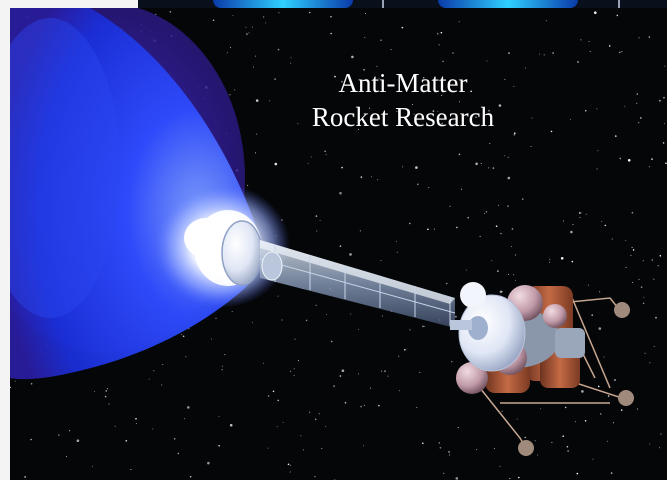 This screenshot has width=667, height=480. What do you see at coordinates (242, 253) in the screenshot?
I see `nozzle-disc` at bounding box center [242, 253].